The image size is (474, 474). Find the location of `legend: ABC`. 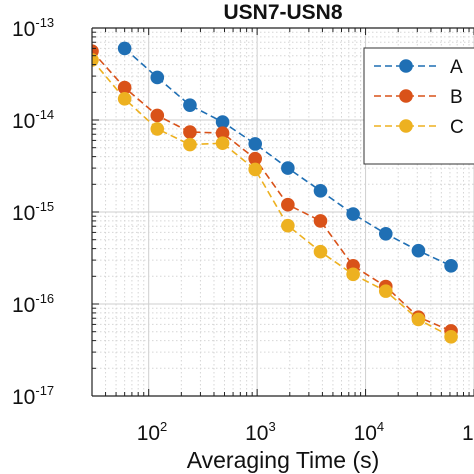

legend: ABC is located at coordinates (418, 106).